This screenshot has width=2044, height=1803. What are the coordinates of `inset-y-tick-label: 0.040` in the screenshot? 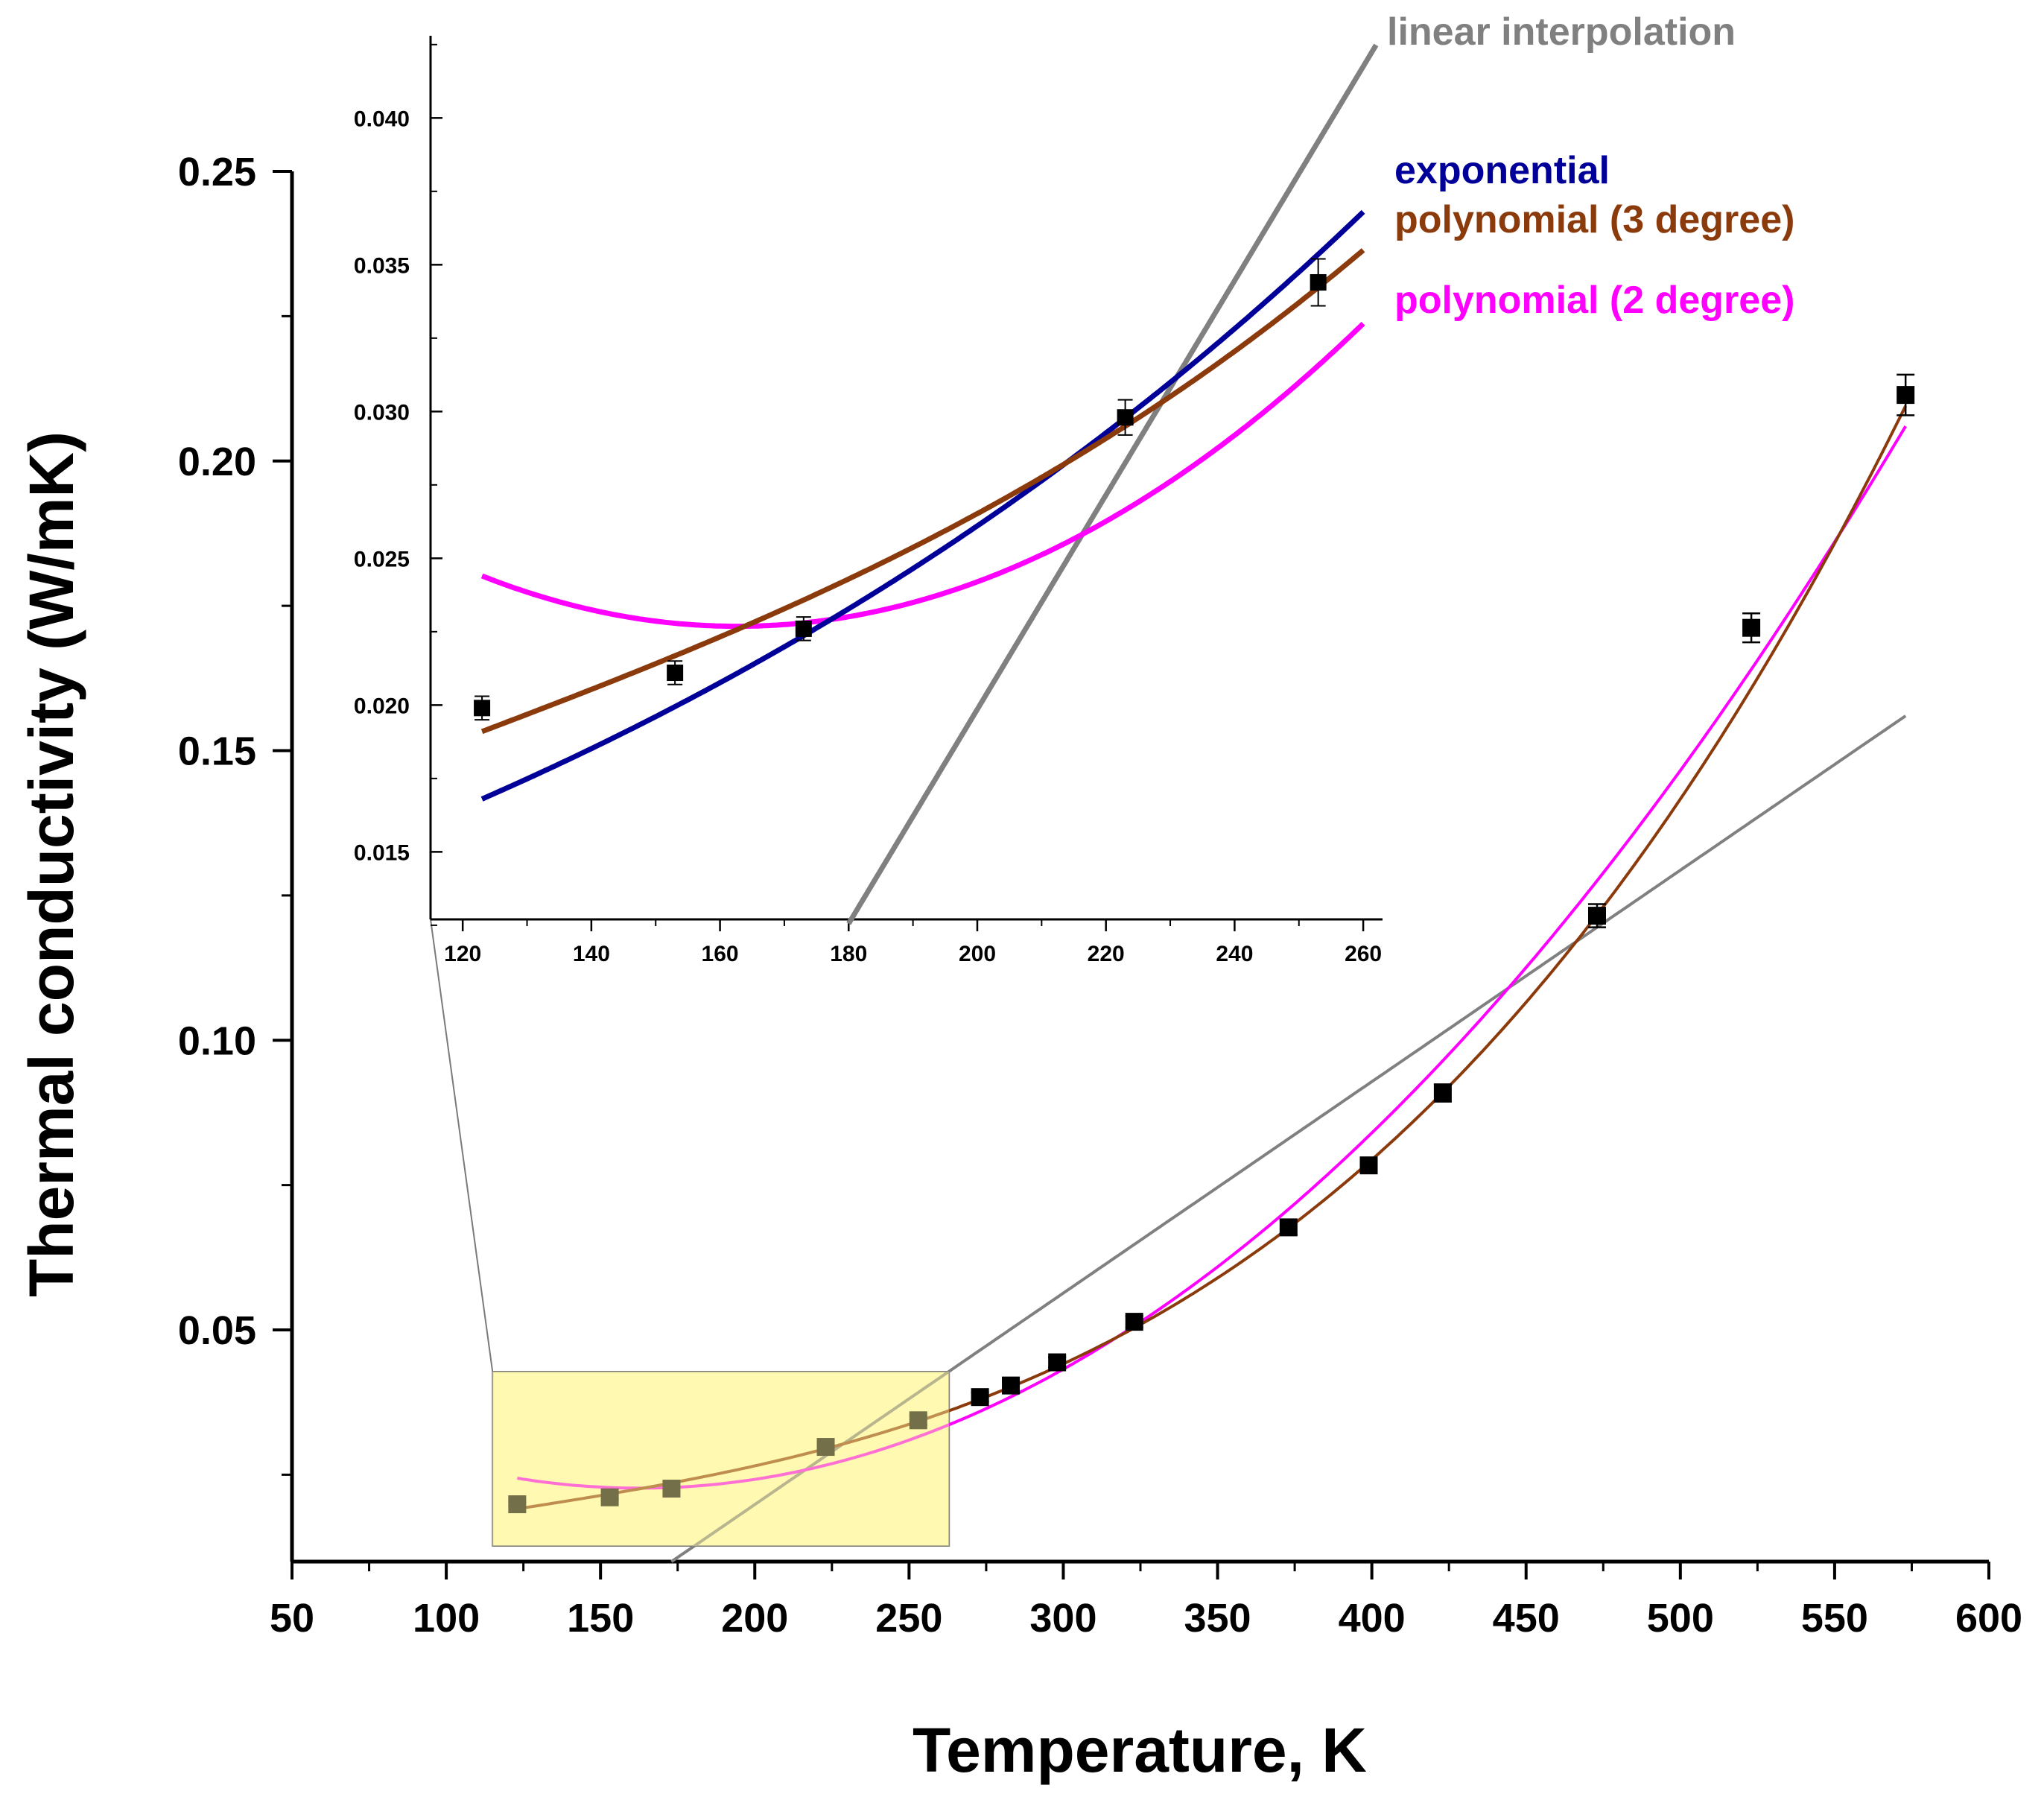 It's located at (382, 119).